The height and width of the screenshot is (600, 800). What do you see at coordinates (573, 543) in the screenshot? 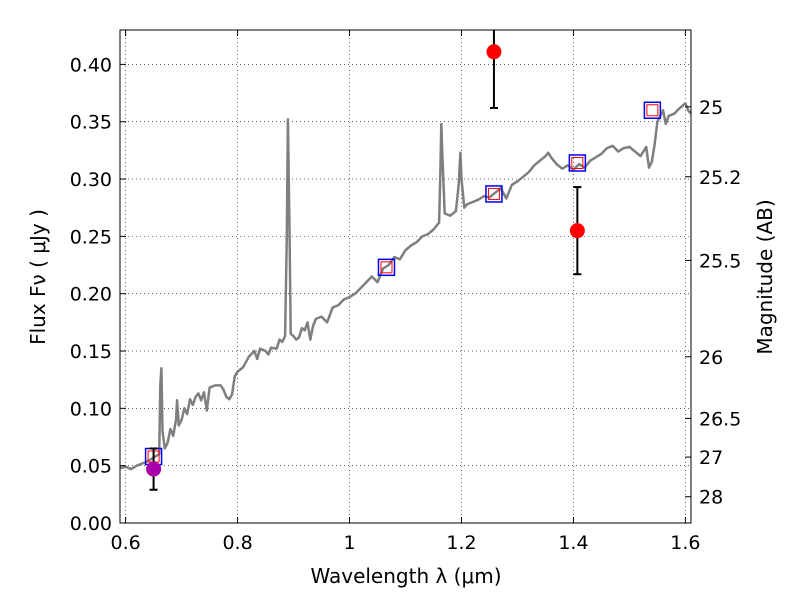
I see `x-tick-label: 1.4` at bounding box center [573, 543].